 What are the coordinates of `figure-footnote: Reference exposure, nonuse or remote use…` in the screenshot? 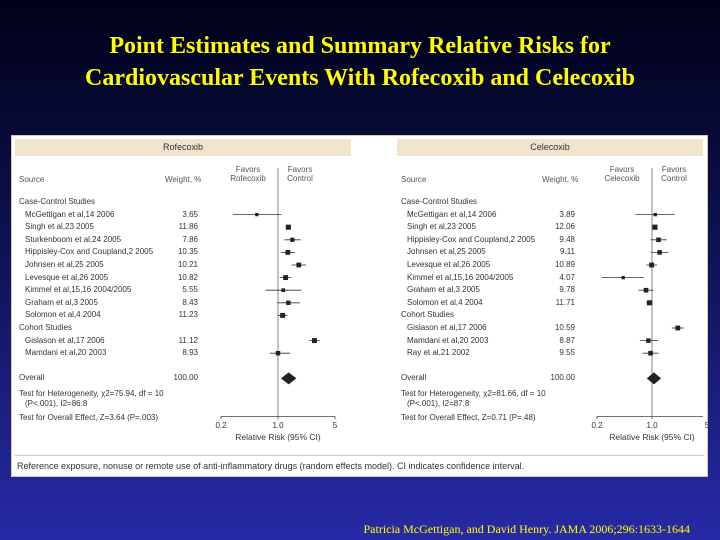 It's located at (271, 466).